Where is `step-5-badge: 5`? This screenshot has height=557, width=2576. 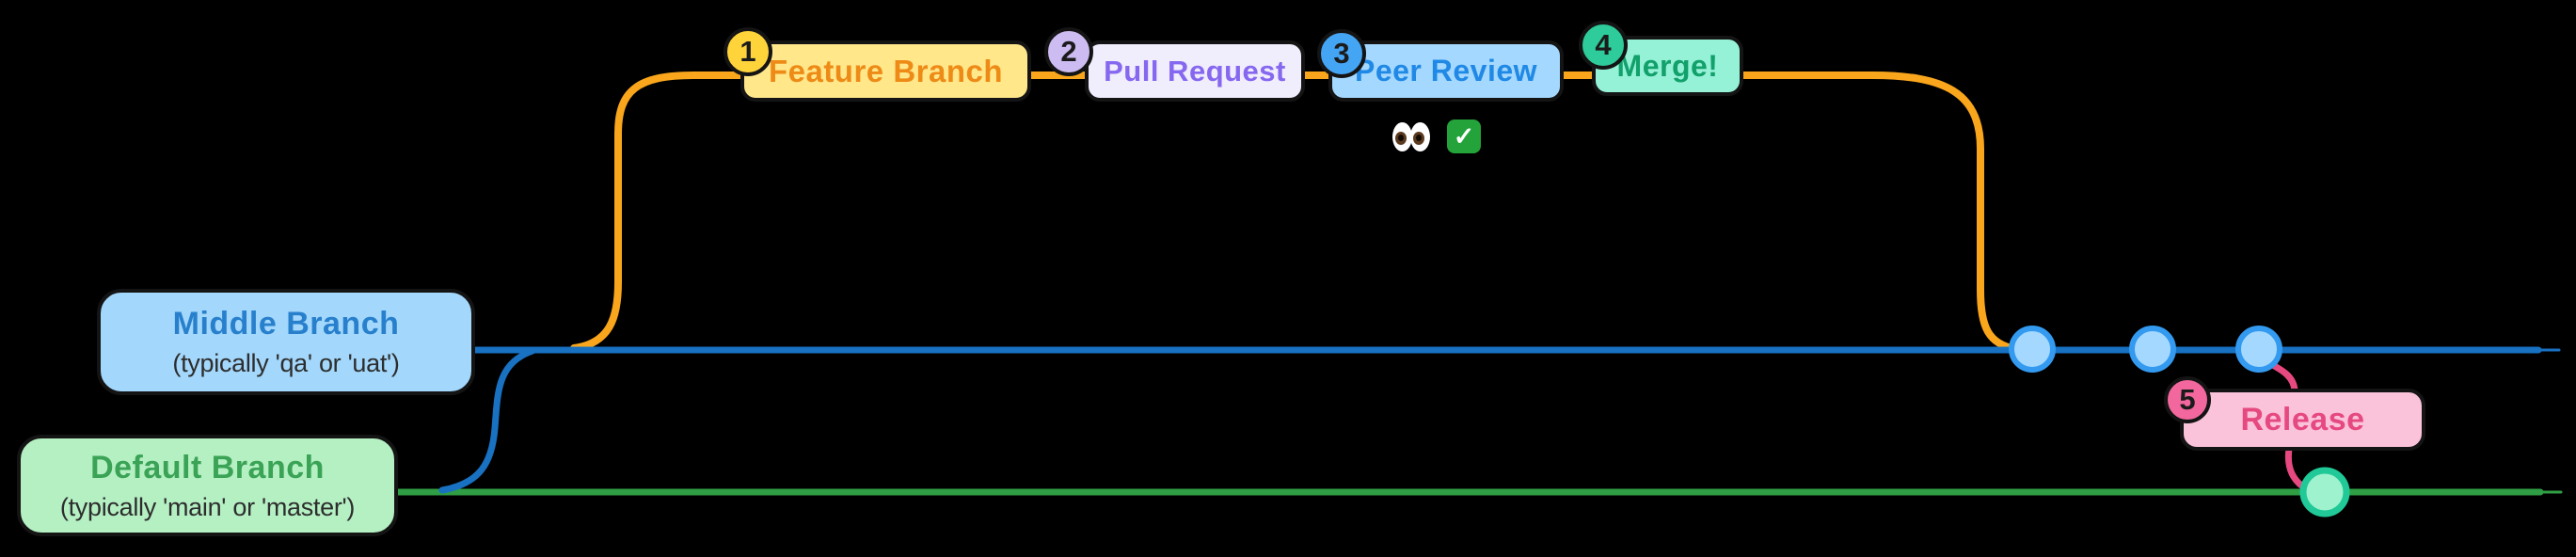
step-5-badge: 5 is located at coordinates (2187, 399).